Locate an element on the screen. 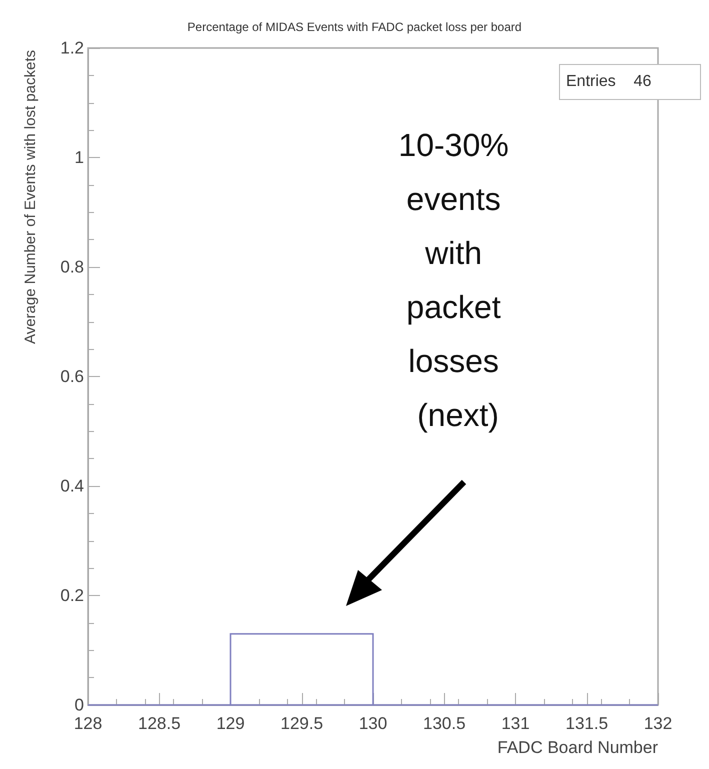 The height and width of the screenshot is (769, 709). x-tick-label: 131 is located at coordinates (515, 723).